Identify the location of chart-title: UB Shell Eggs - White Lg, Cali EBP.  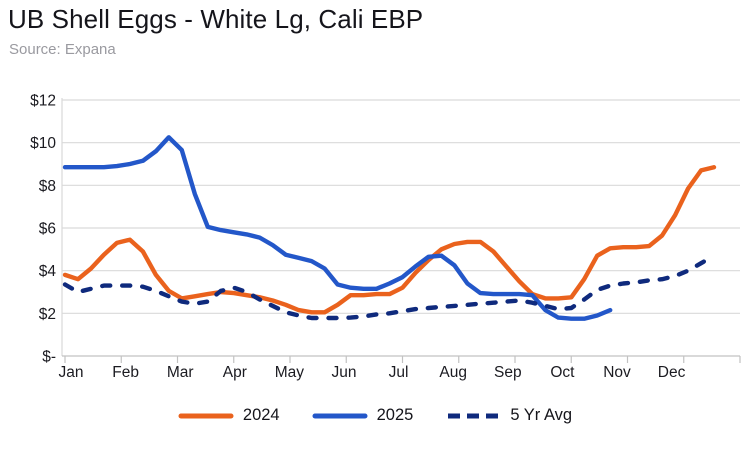
(216, 19).